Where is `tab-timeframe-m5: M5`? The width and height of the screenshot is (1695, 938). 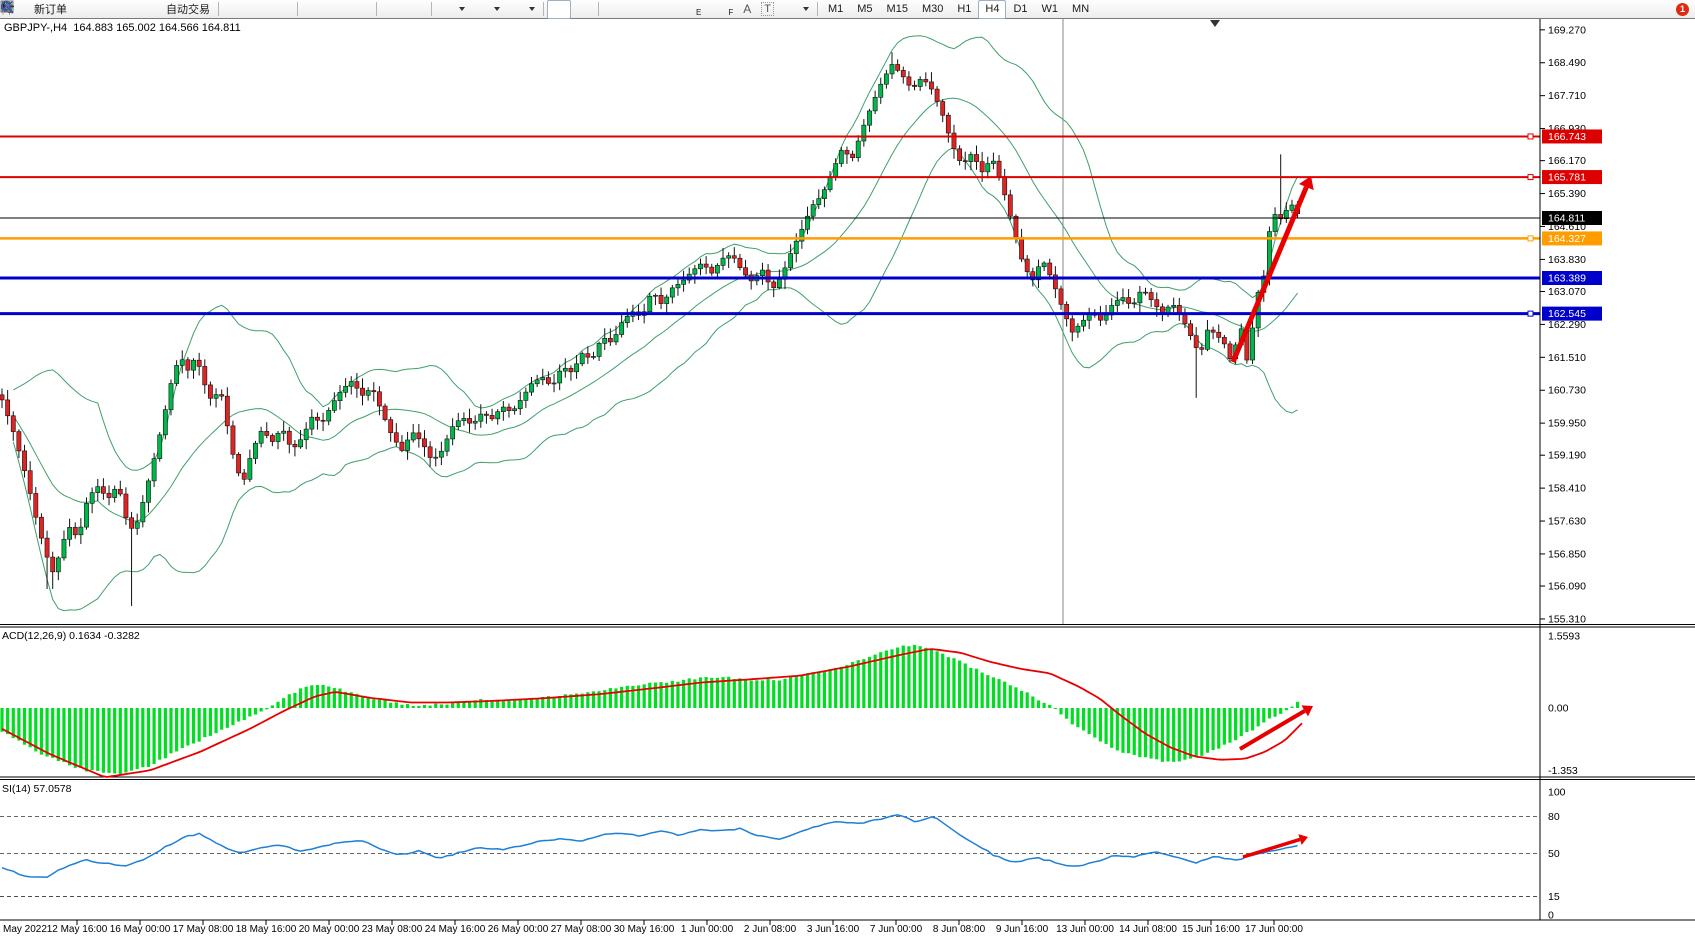 tab-timeframe-m5: M5 is located at coordinates (864, 9).